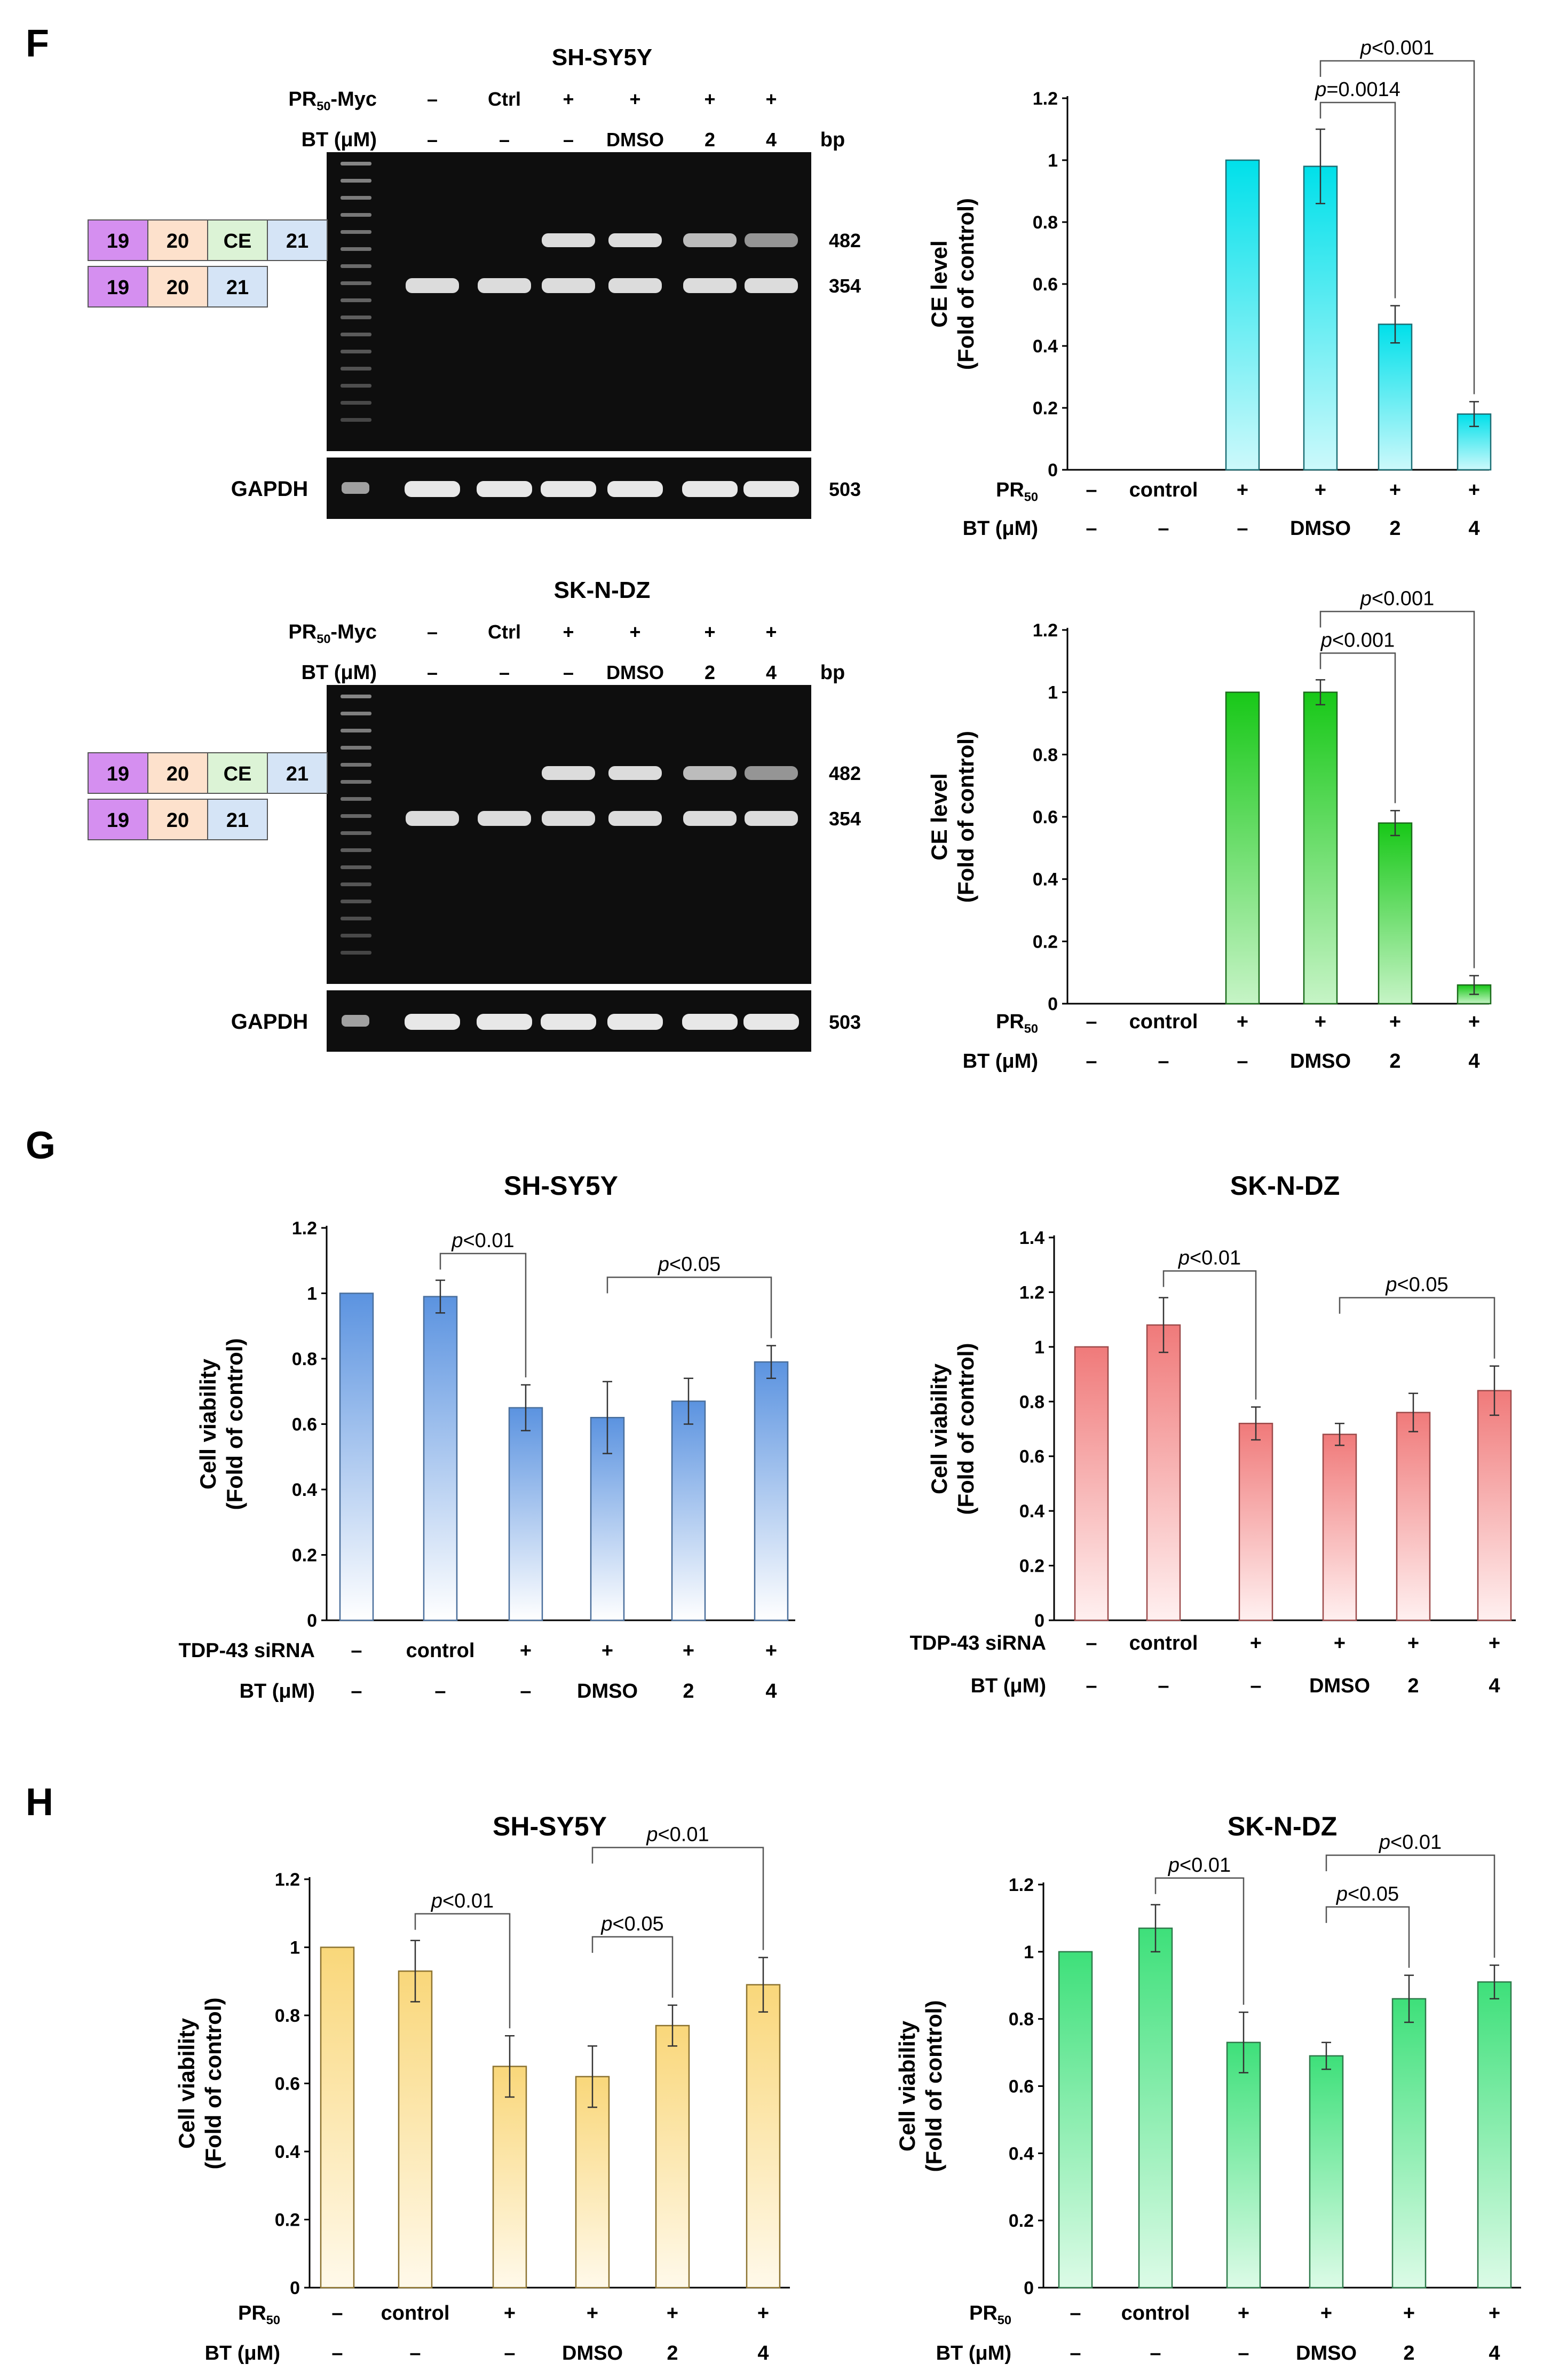  Describe the element at coordinates (1045, 880) in the screenshot. I see `y-tick-label: 0.4` at that location.